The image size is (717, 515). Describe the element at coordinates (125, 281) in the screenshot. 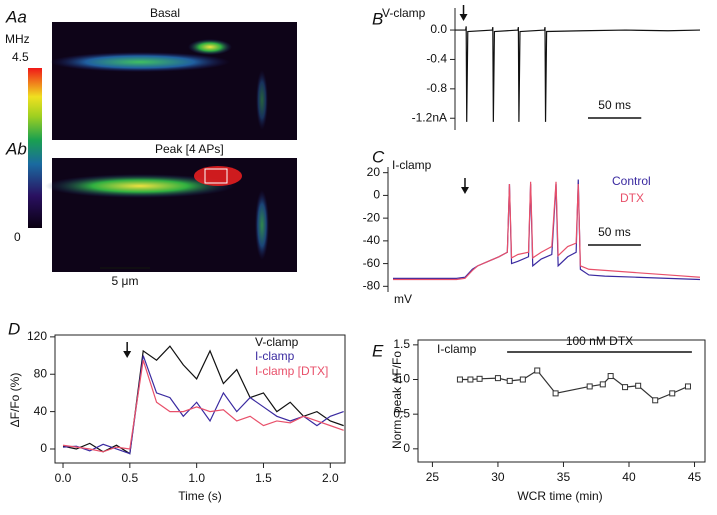

I see `scale-bar-label: 5 μm` at that location.